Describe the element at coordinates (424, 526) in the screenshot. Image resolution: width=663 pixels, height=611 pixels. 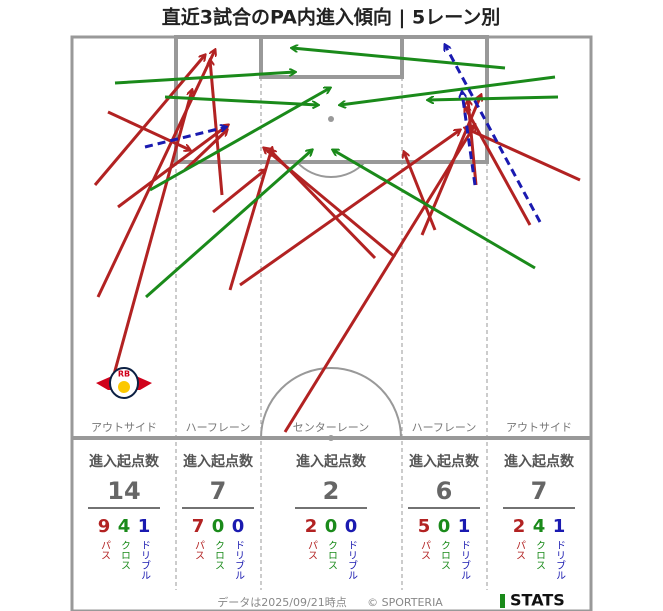
I see `count-pass: 5` at that location.